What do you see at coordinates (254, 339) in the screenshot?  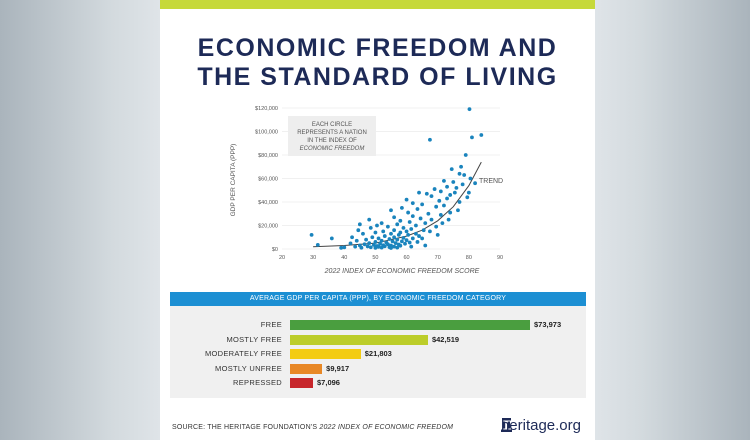 I see `bar-category-label: MOSTLY FREE` at bounding box center [254, 339].